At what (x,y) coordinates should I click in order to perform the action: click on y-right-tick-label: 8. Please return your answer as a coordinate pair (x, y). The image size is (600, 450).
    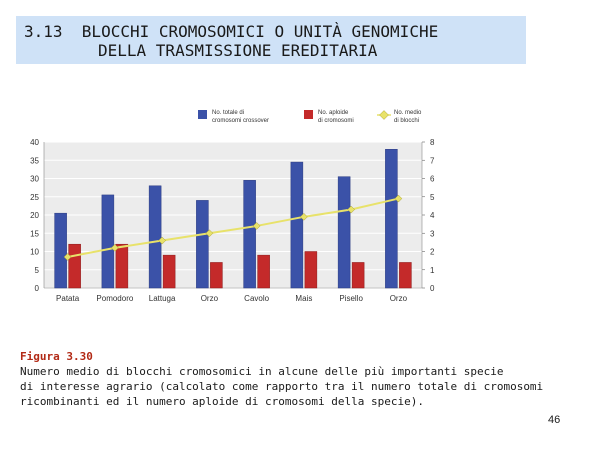
    Looking at the image, I should click on (432, 142).